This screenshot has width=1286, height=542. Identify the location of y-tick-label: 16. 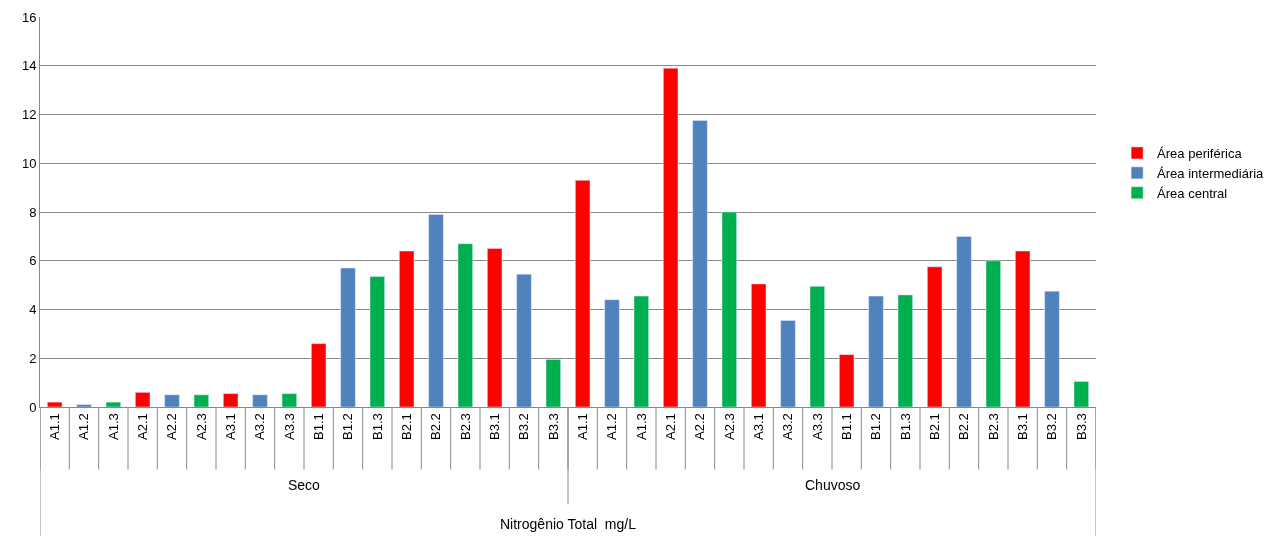
(29, 17).